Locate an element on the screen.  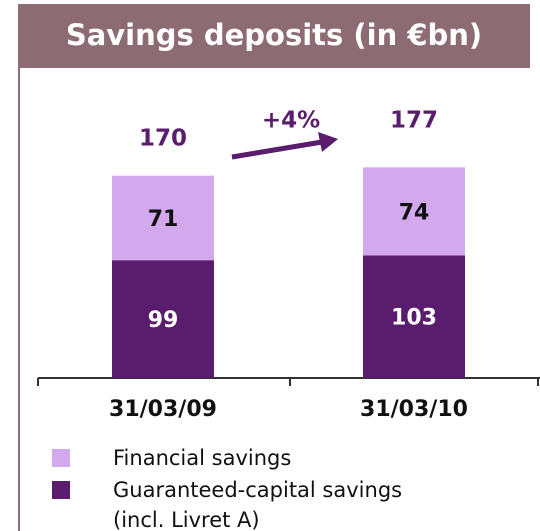
data-label: 103 is located at coordinates (414, 318).